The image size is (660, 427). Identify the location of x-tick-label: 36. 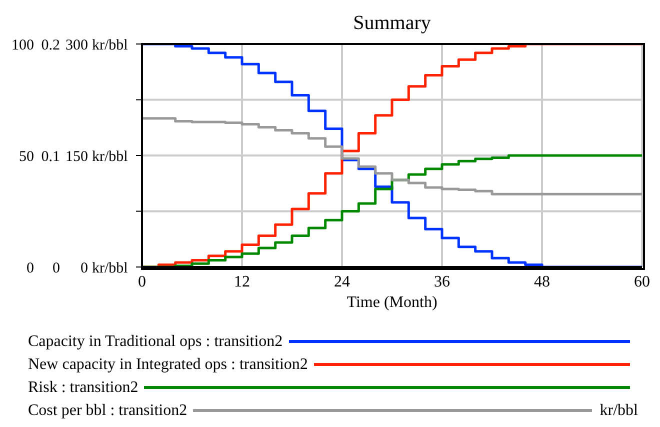
(442, 281).